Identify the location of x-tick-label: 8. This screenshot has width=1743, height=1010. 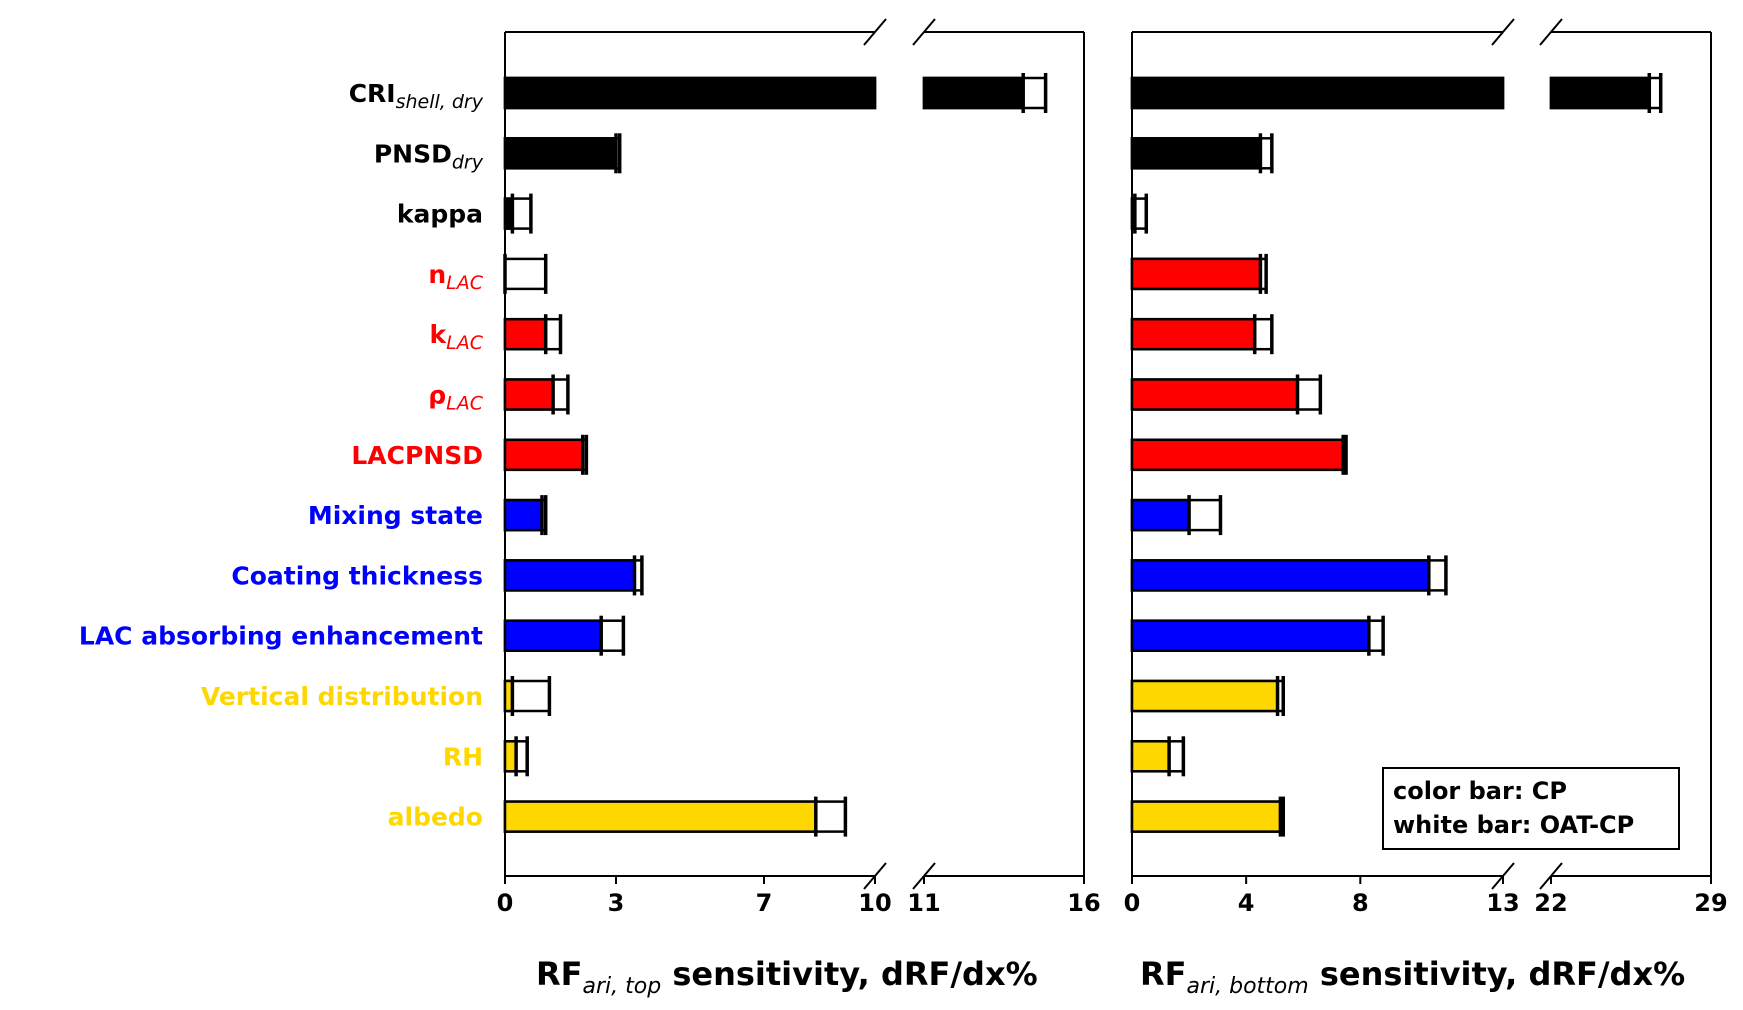
(1360, 903).